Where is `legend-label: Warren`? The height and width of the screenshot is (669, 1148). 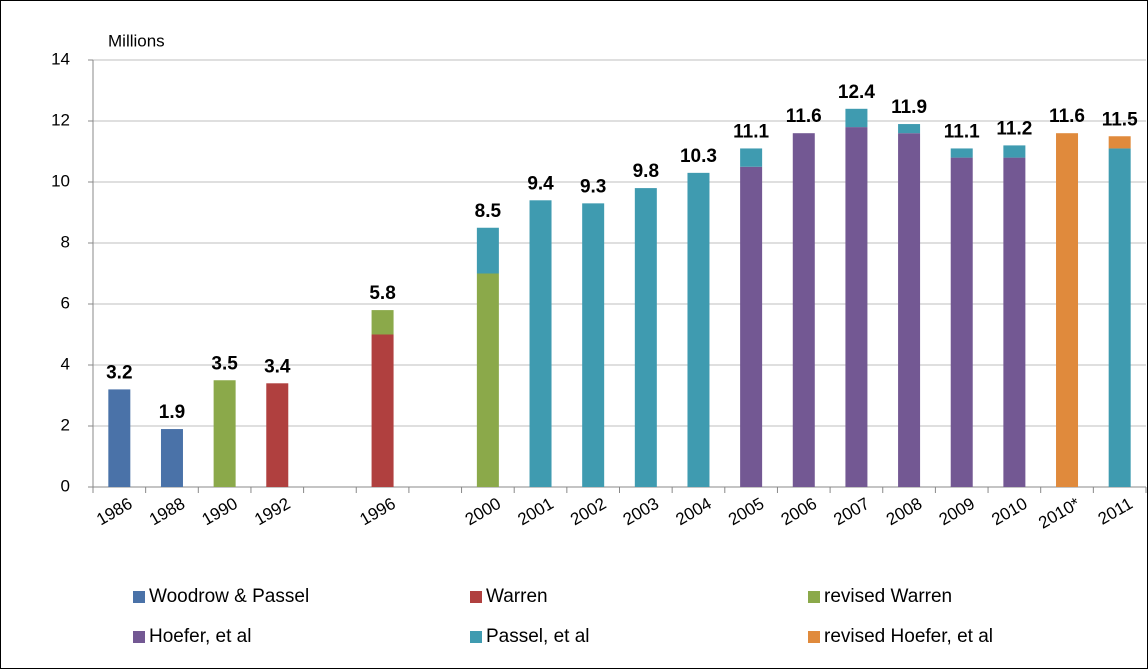 legend-label: Warren is located at coordinates (517, 596).